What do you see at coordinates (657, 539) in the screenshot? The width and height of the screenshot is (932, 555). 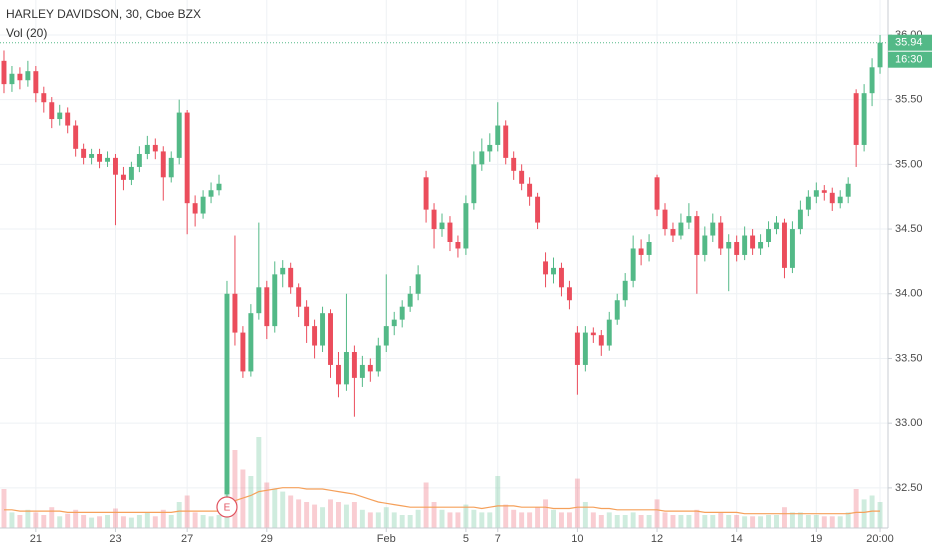 I see `x-tick-label: 12` at bounding box center [657, 539].